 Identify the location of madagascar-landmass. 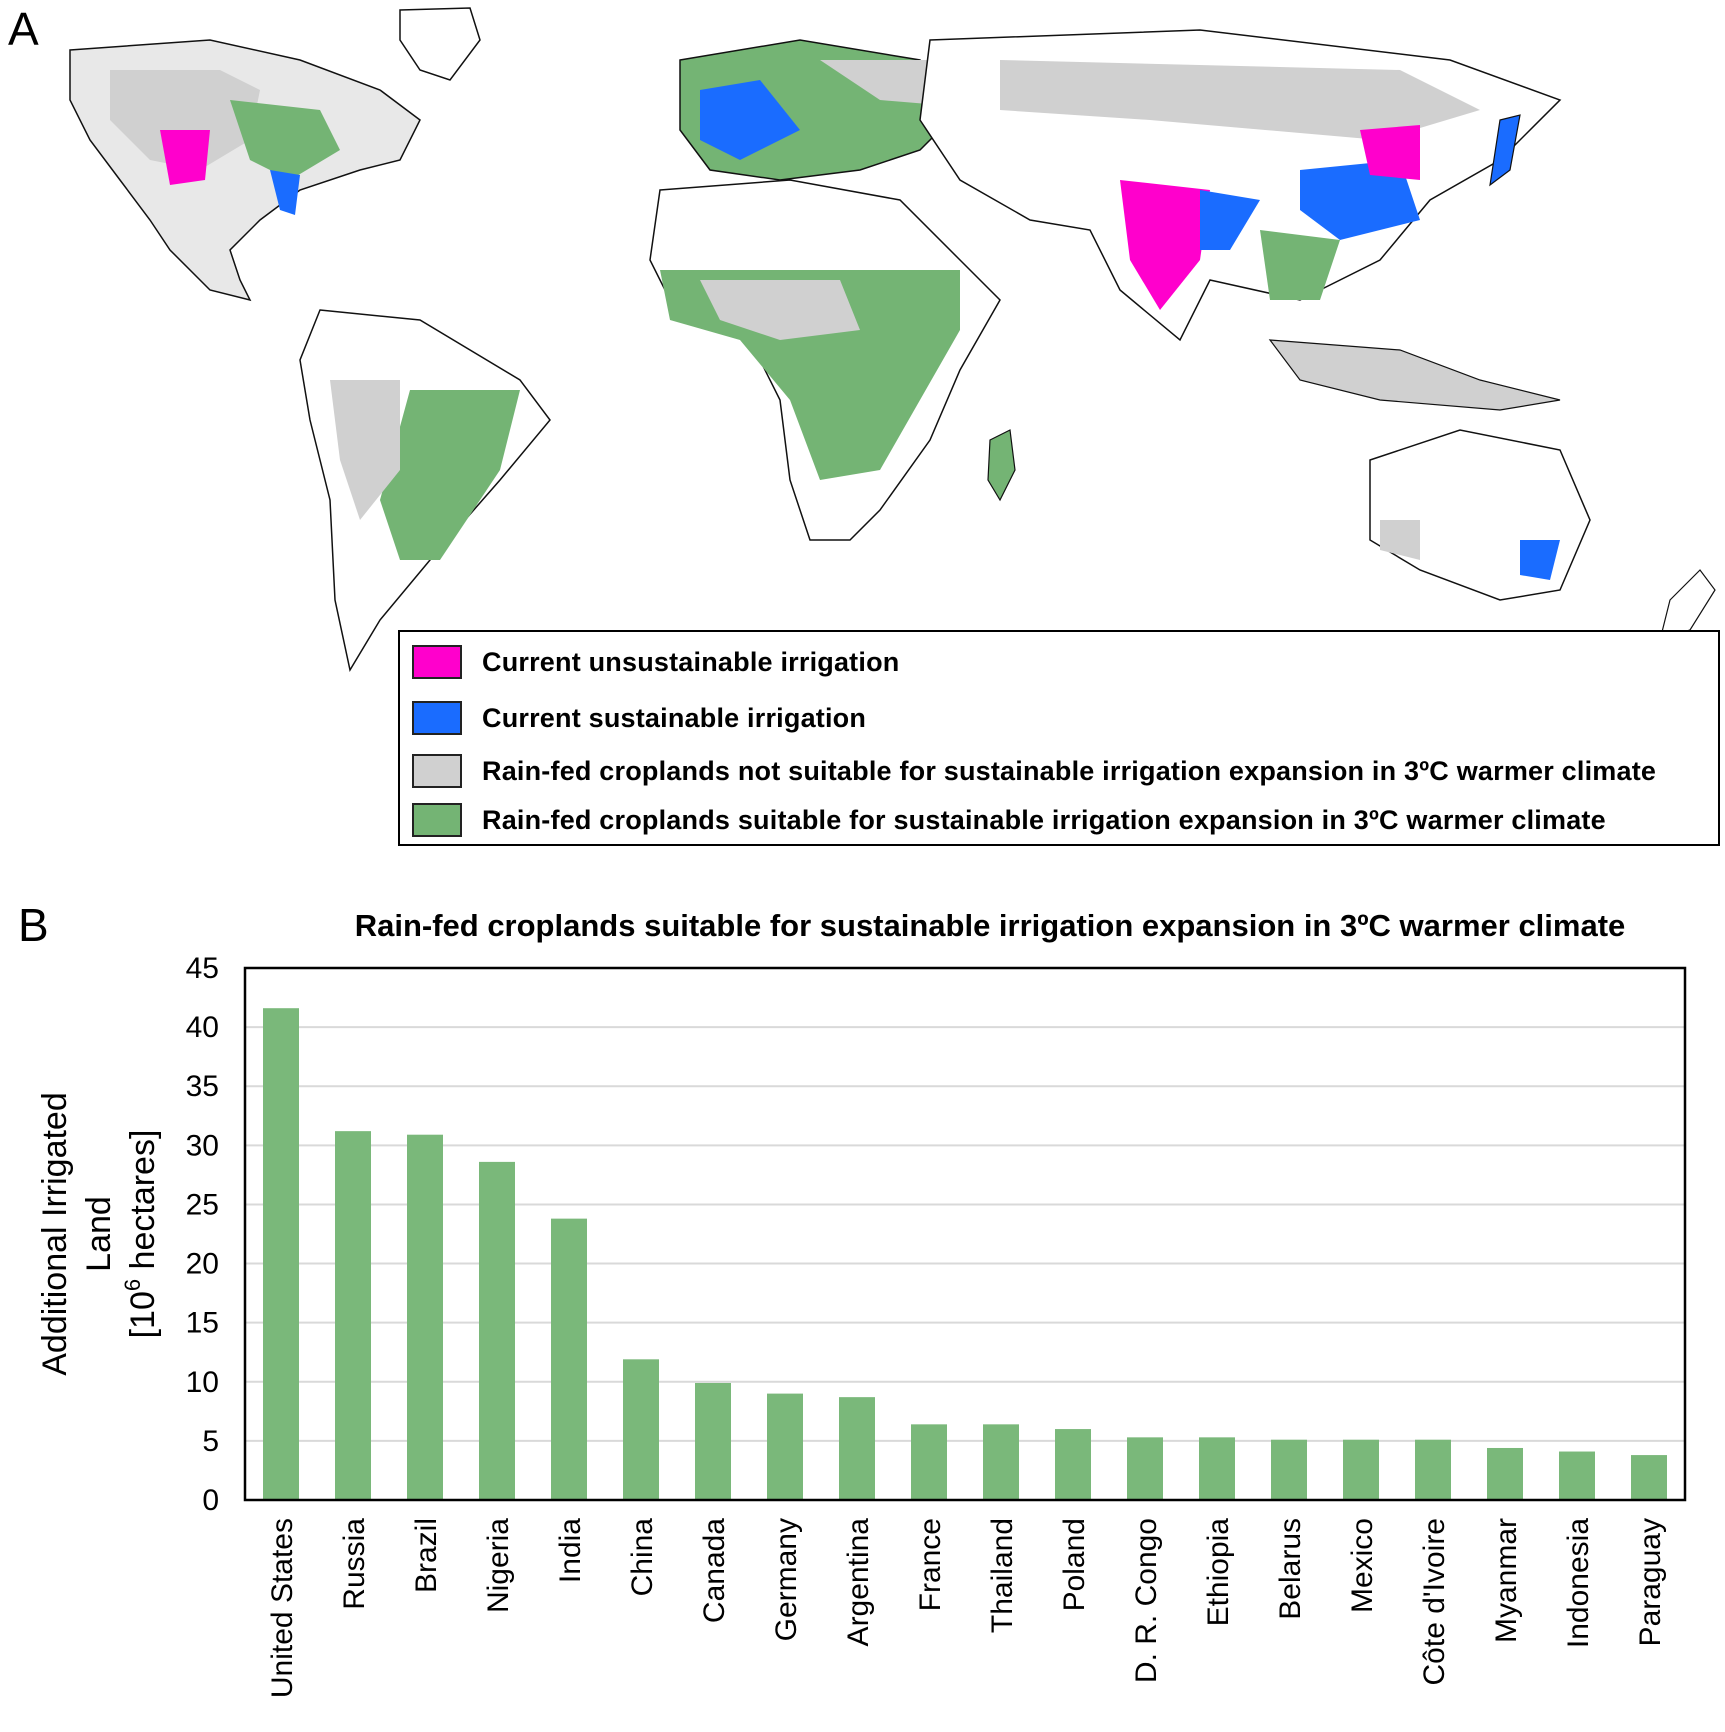
(1001, 465).